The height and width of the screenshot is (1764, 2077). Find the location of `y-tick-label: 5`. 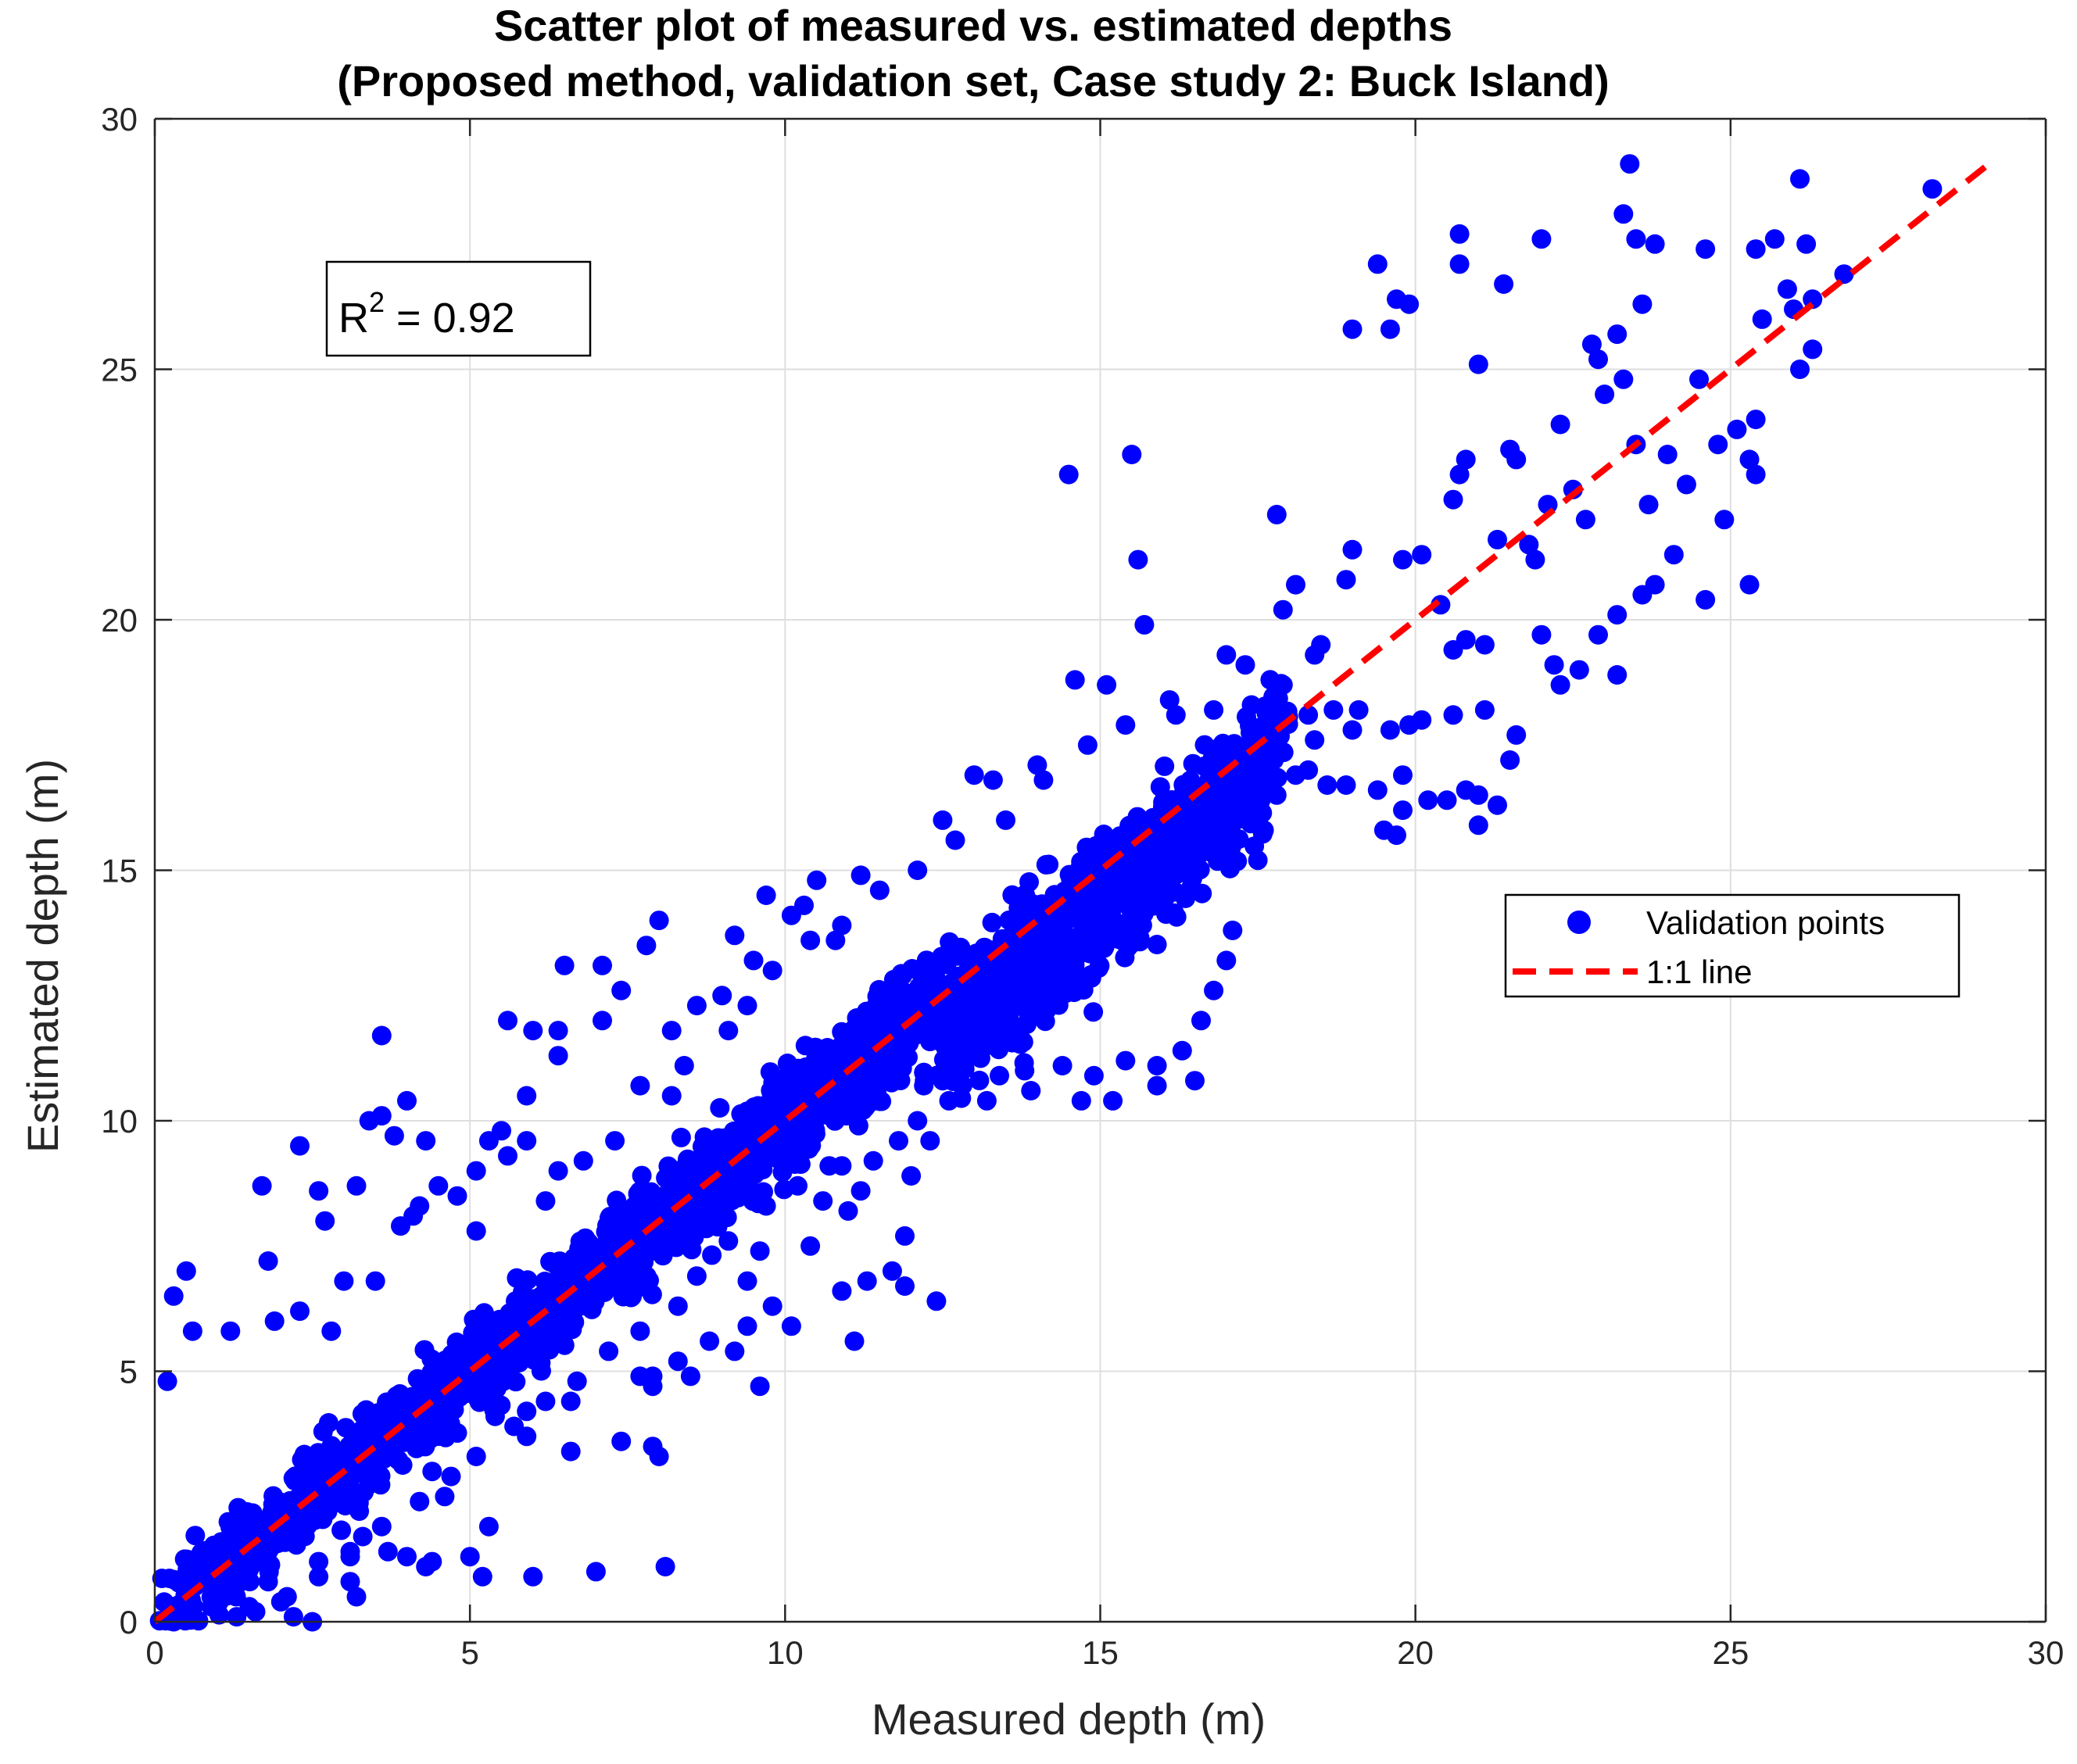

y-tick-label: 5 is located at coordinates (129, 1372).